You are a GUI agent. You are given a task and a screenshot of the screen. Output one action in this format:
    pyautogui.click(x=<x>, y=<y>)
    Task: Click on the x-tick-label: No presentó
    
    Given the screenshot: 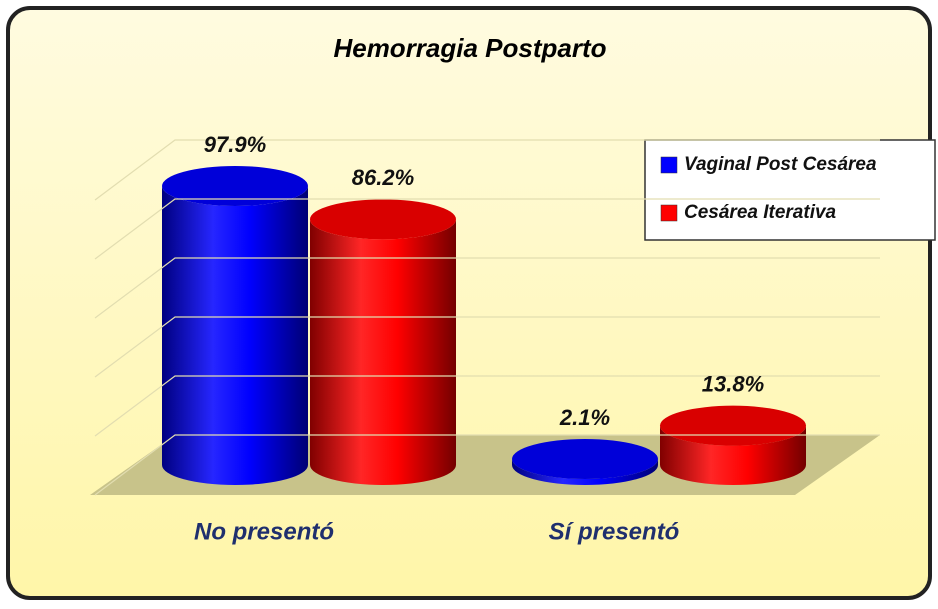 What is the action you would take?
    pyautogui.click(x=264, y=531)
    